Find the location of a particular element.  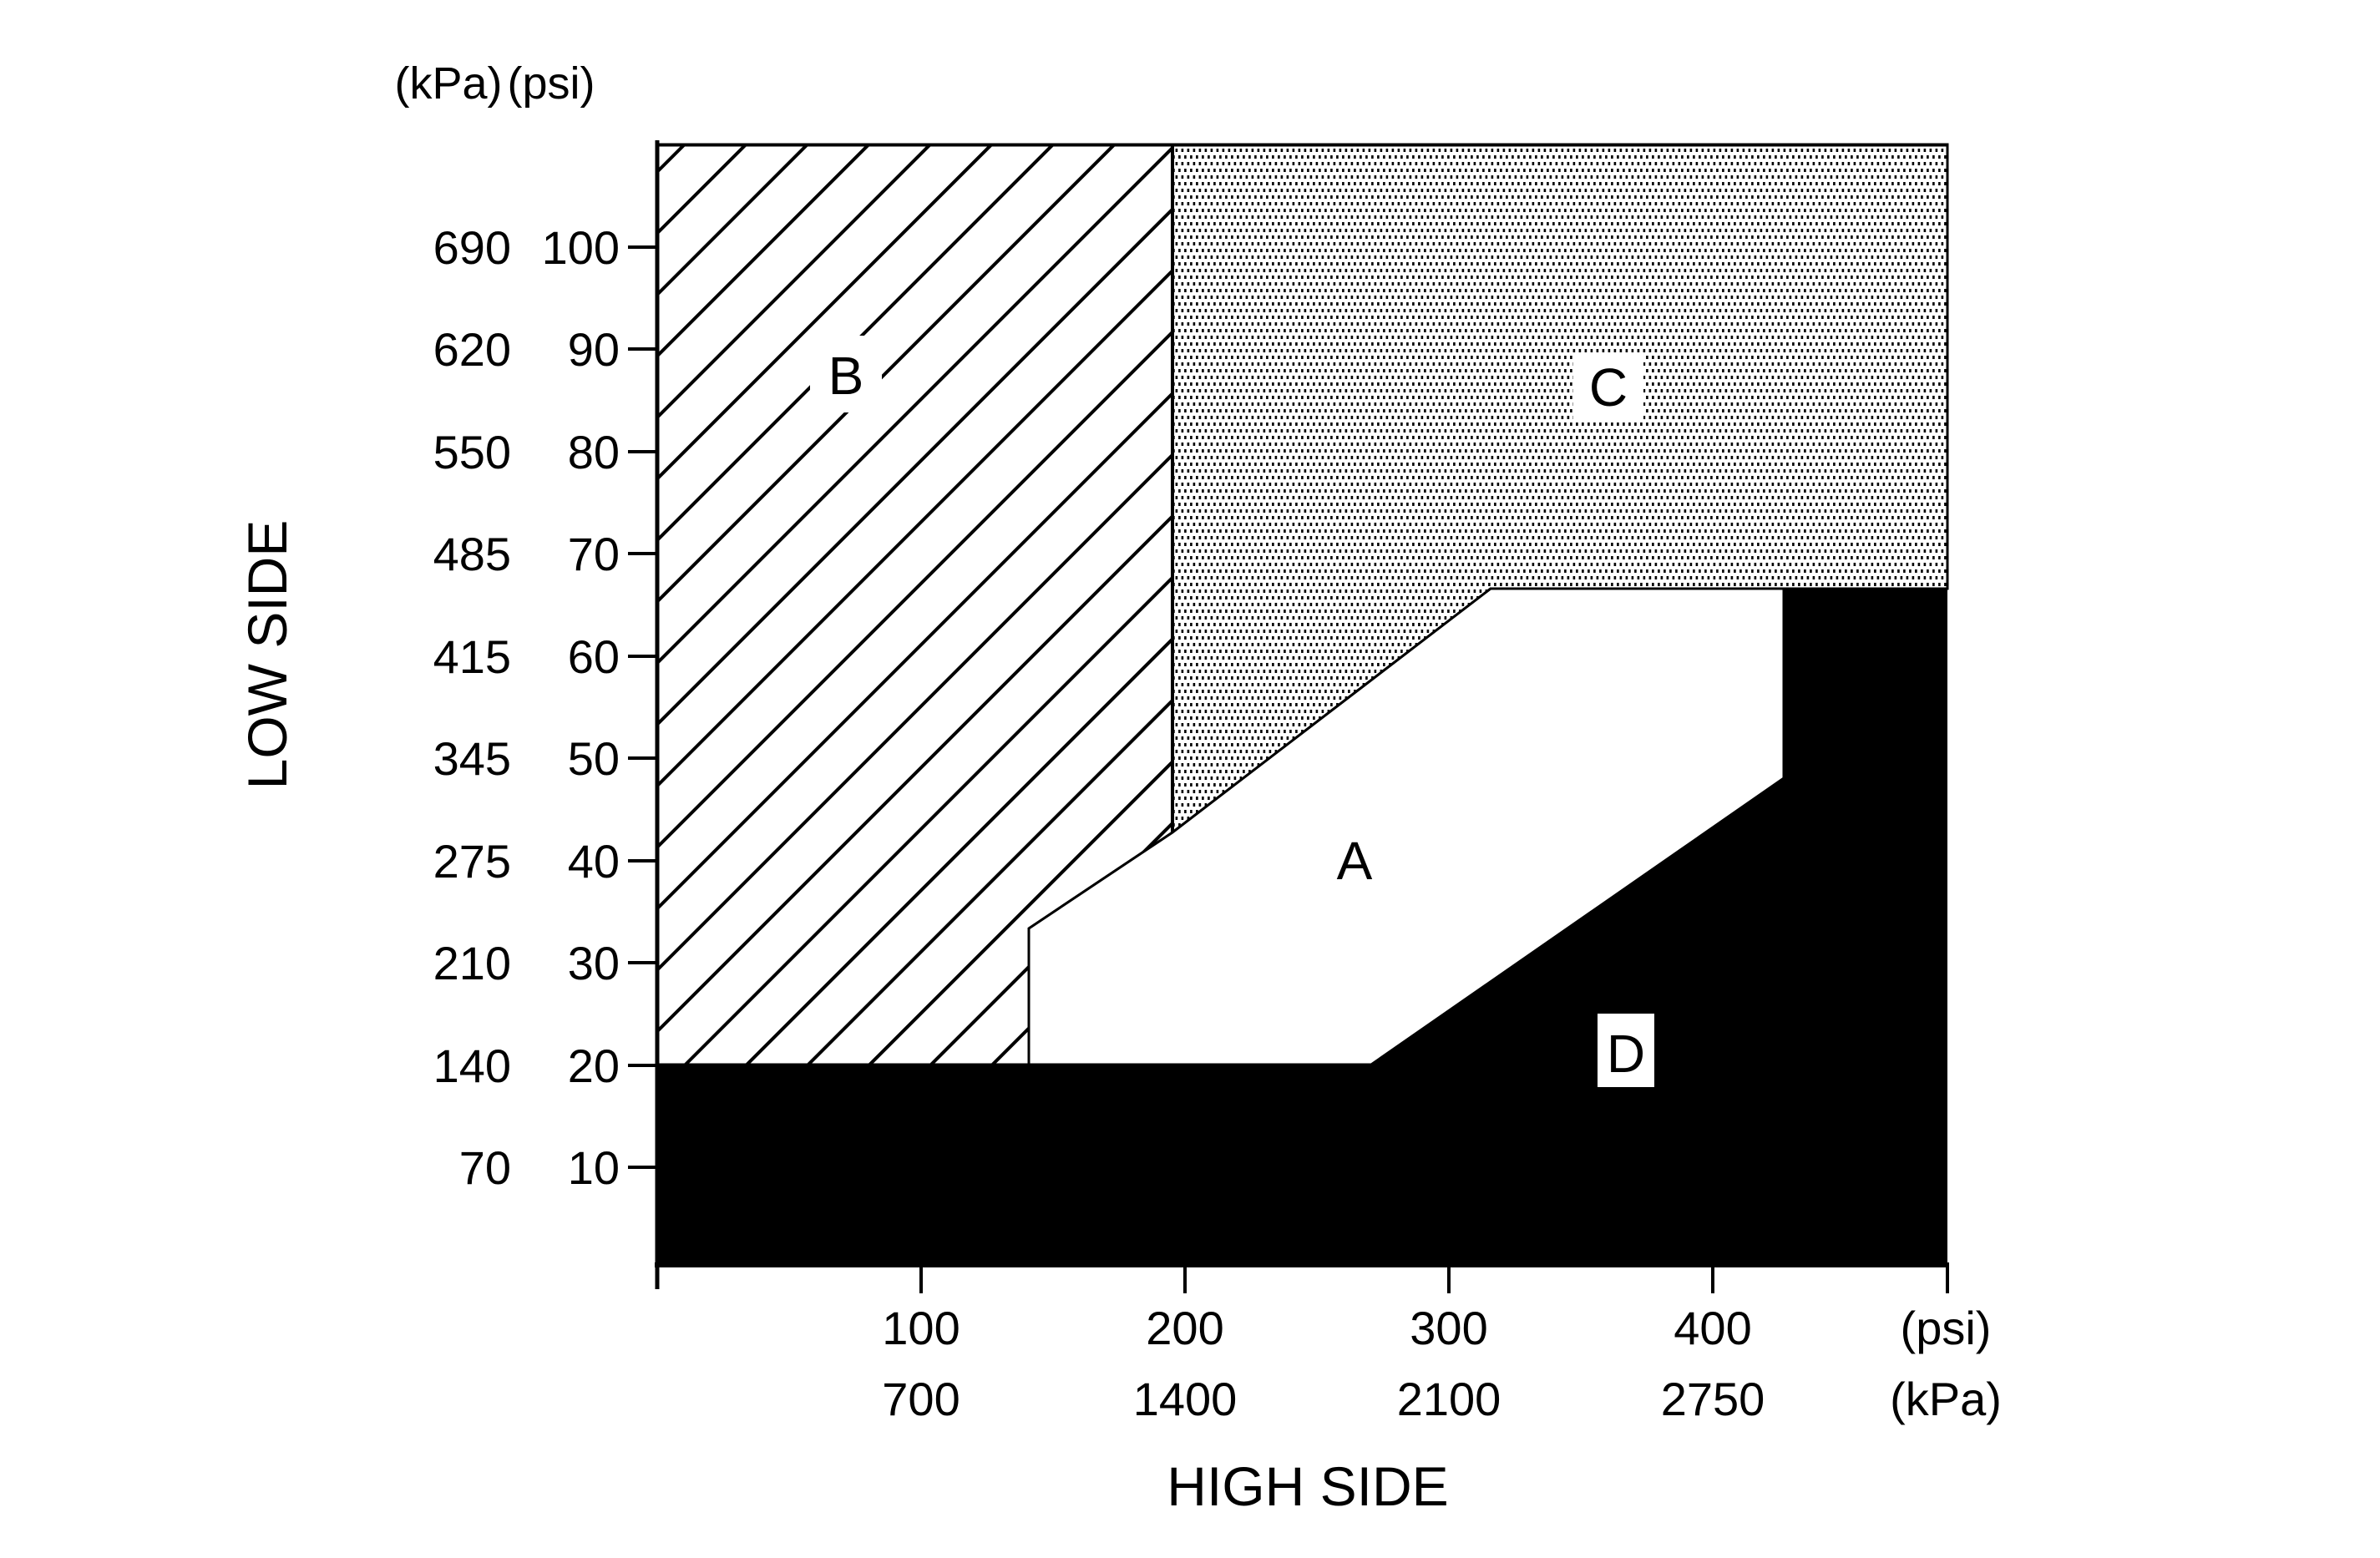

x-tick-kpa: 2100 is located at coordinates (1449, 1399).